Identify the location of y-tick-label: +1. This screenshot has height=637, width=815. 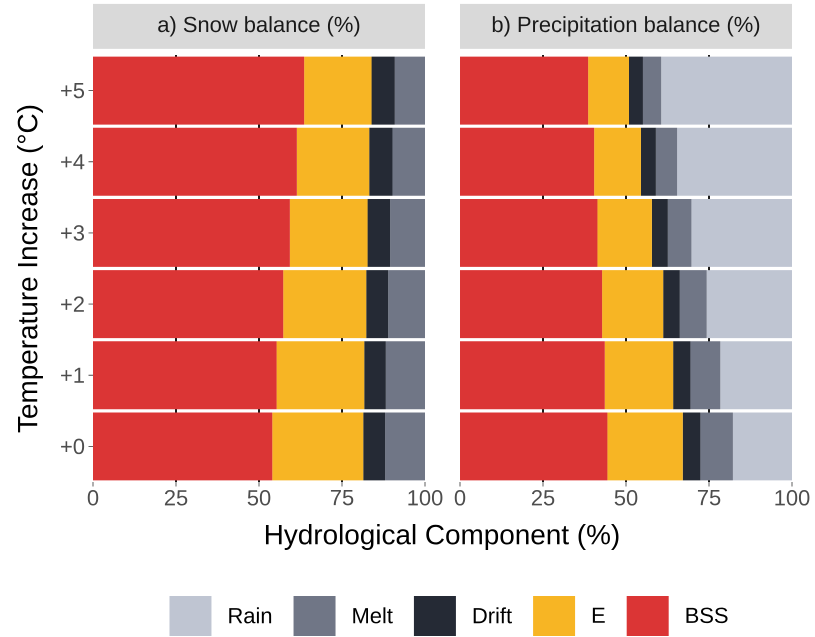
(72, 375).